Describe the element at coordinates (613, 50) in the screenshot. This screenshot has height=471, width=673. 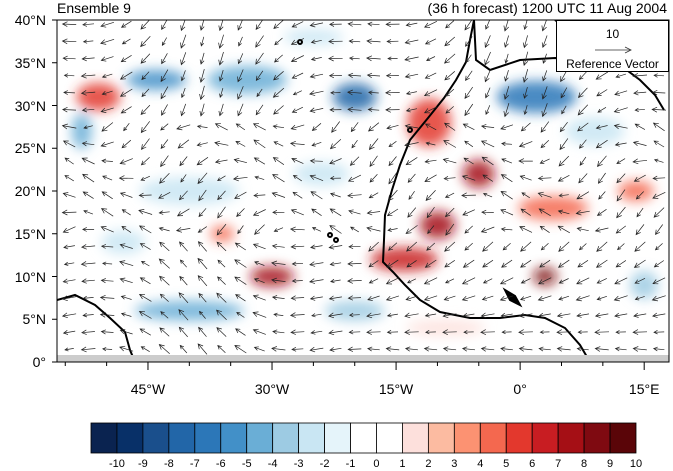
I see `reference-arrow-icon` at that location.